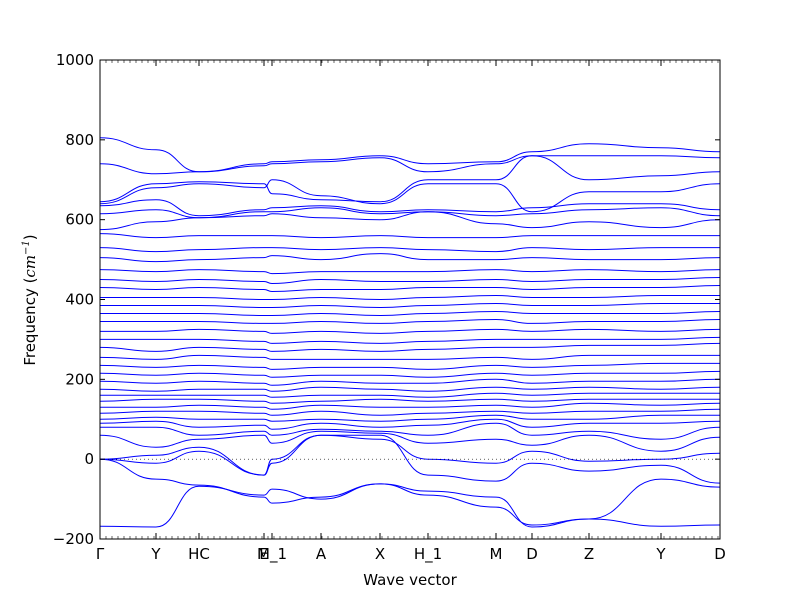 The width and height of the screenshot is (800, 600). What do you see at coordinates (100, 554) in the screenshot?
I see `x-tick-label: Γ` at bounding box center [100, 554].